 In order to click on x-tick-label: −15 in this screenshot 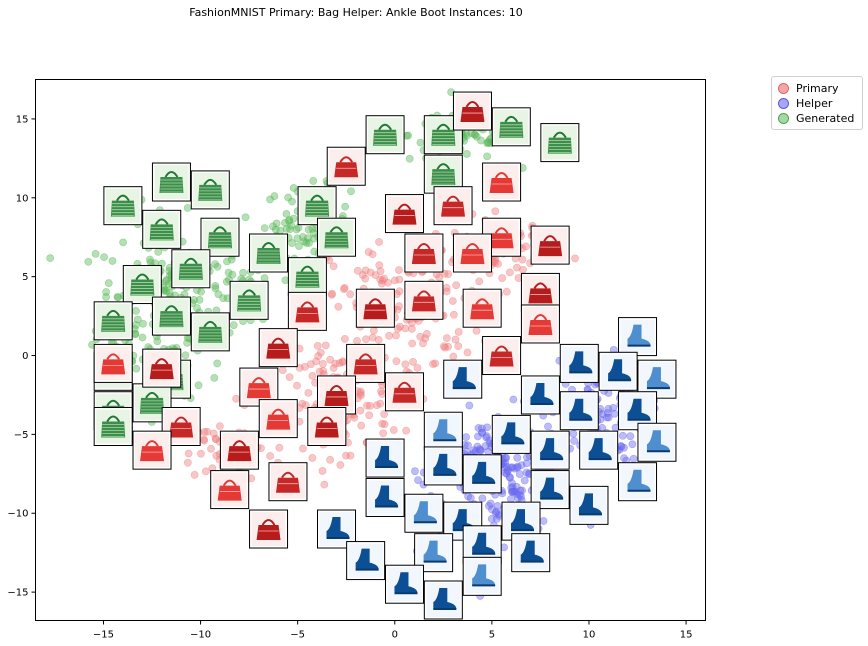, I will do `click(103, 635)`.